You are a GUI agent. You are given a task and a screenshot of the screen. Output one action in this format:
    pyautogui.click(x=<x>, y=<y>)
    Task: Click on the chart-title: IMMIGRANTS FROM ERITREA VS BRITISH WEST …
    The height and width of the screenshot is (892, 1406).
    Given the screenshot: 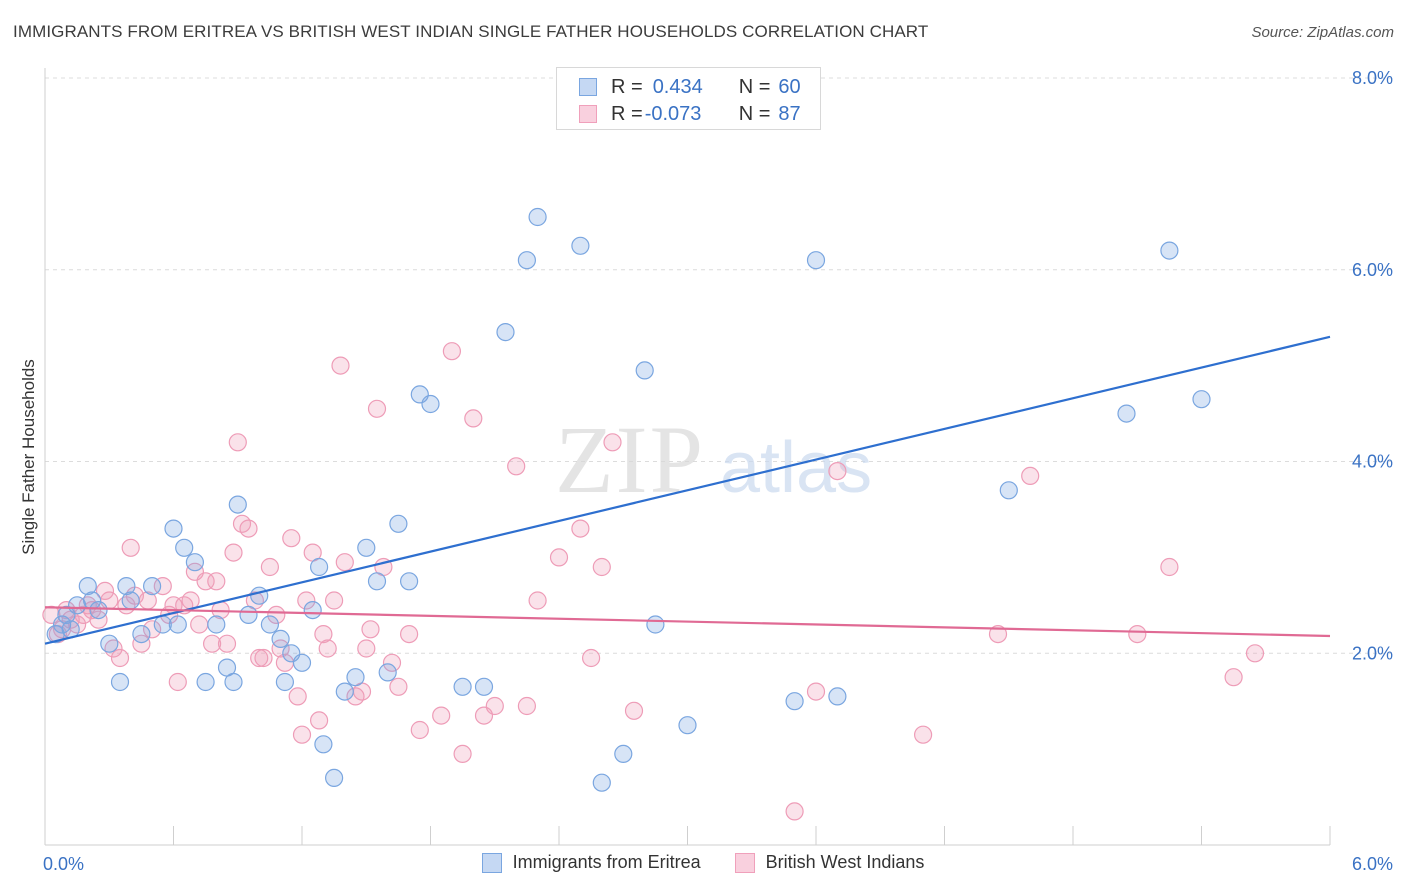 What is the action you would take?
    pyautogui.click(x=471, y=31)
    